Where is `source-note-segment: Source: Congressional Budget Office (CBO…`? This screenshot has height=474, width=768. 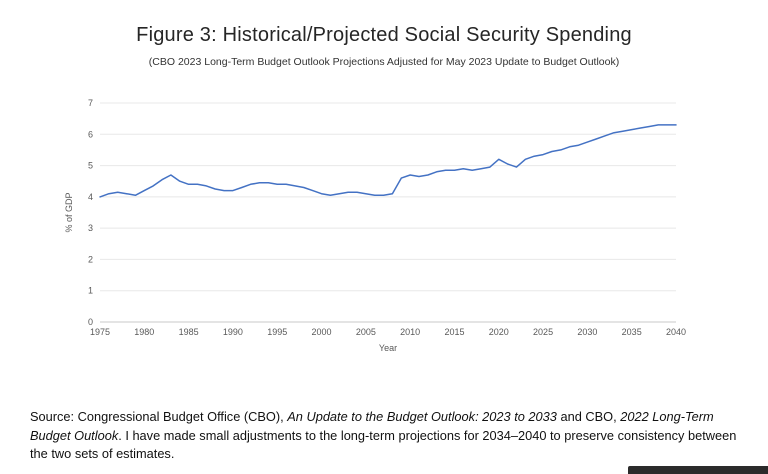 source-note-segment: Source: Congressional Budget Office (CBO… is located at coordinates (159, 416).